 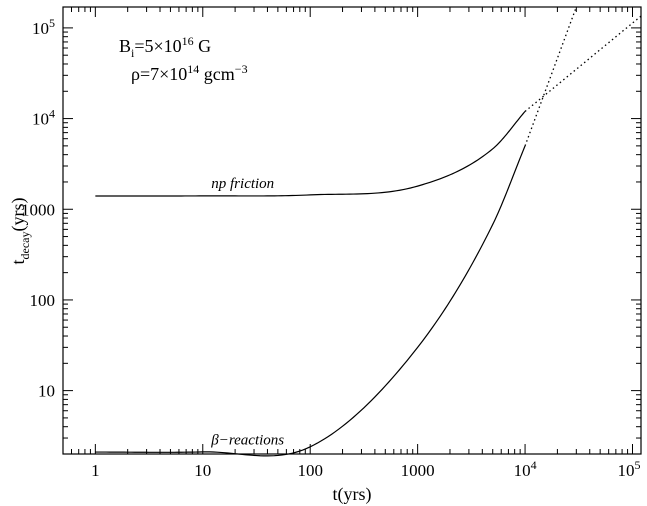 What do you see at coordinates (38, 209) in the screenshot?
I see `y-tick-label: 1000` at bounding box center [38, 209].